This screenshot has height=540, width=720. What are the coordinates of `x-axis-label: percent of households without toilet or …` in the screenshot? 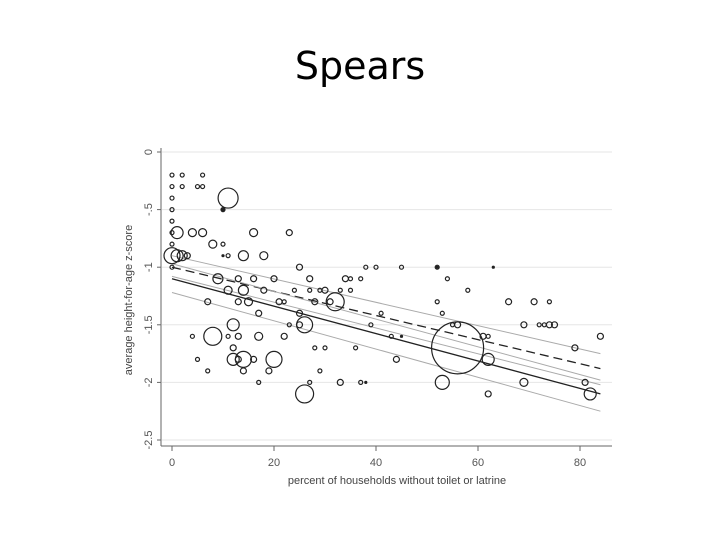 It's located at (397, 481).